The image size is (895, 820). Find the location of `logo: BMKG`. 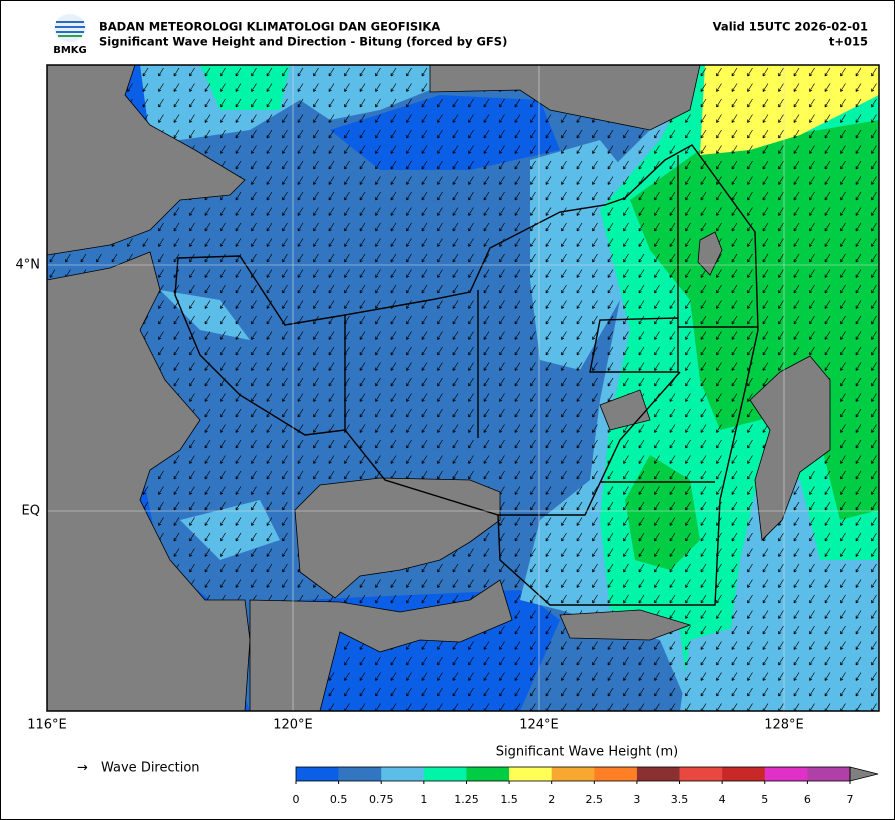

logo: BMKG is located at coordinates (70, 35).